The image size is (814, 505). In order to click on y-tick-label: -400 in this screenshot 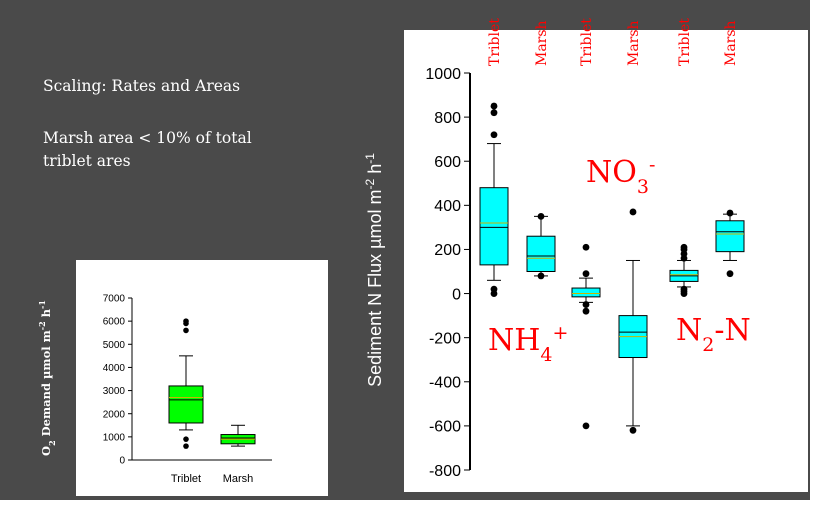, I will do `click(445, 383)`.